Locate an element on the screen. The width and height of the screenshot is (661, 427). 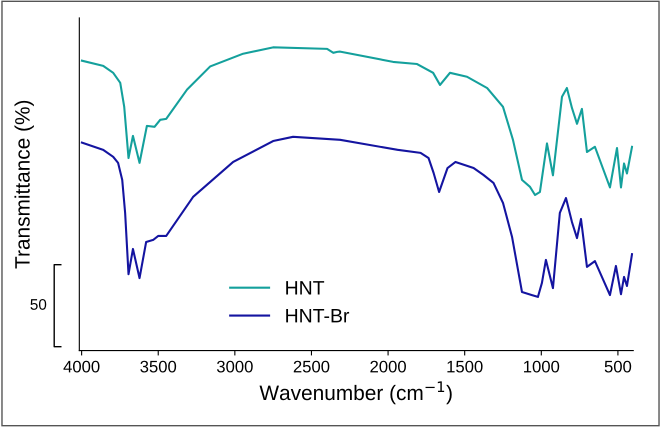
x-tick-label: 2000 is located at coordinates (388, 366).